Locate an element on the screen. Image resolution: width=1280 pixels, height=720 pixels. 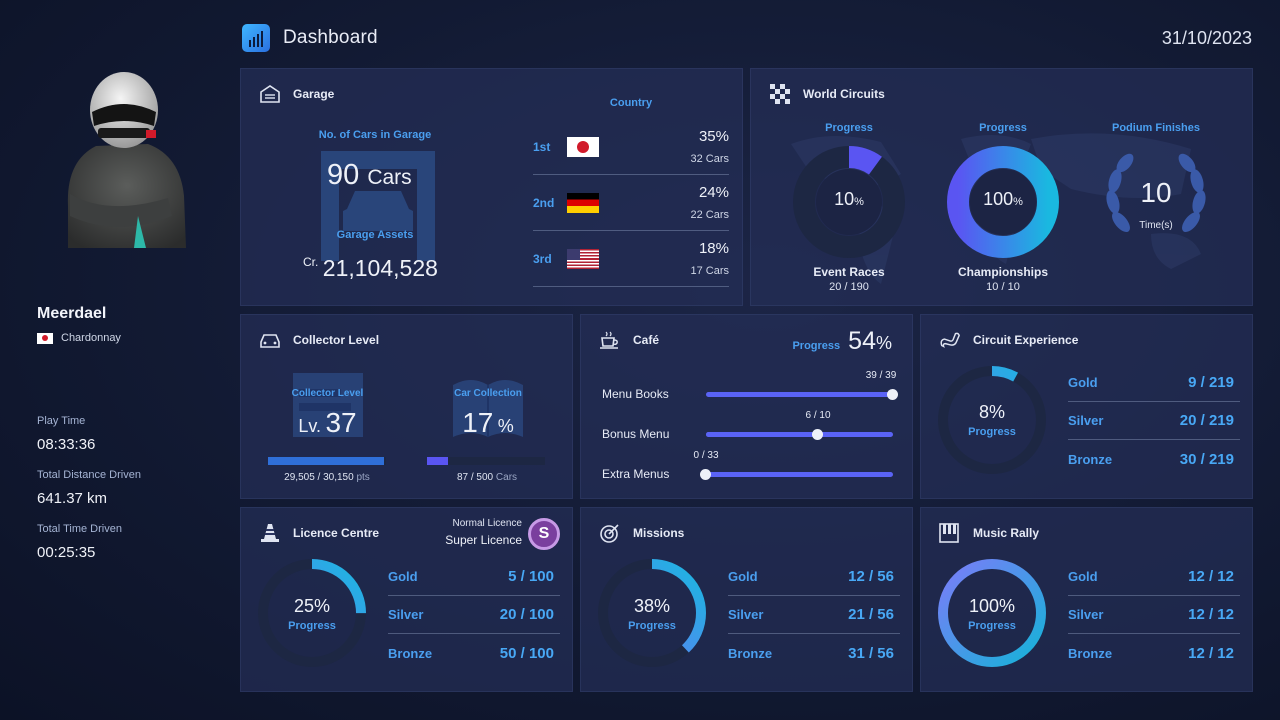
cafe-item-label: Menu Books is located at coordinates (635, 394).